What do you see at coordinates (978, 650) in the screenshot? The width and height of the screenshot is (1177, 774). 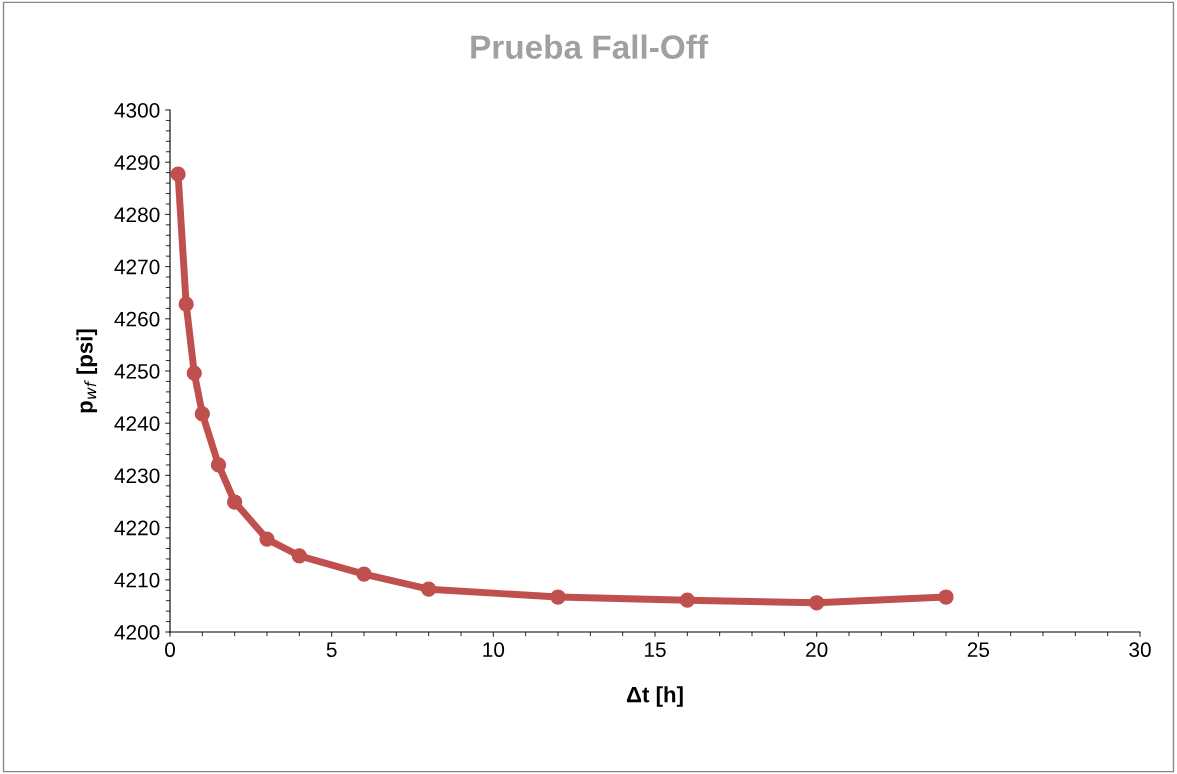 I see `x-tick-label: 25` at bounding box center [978, 650].